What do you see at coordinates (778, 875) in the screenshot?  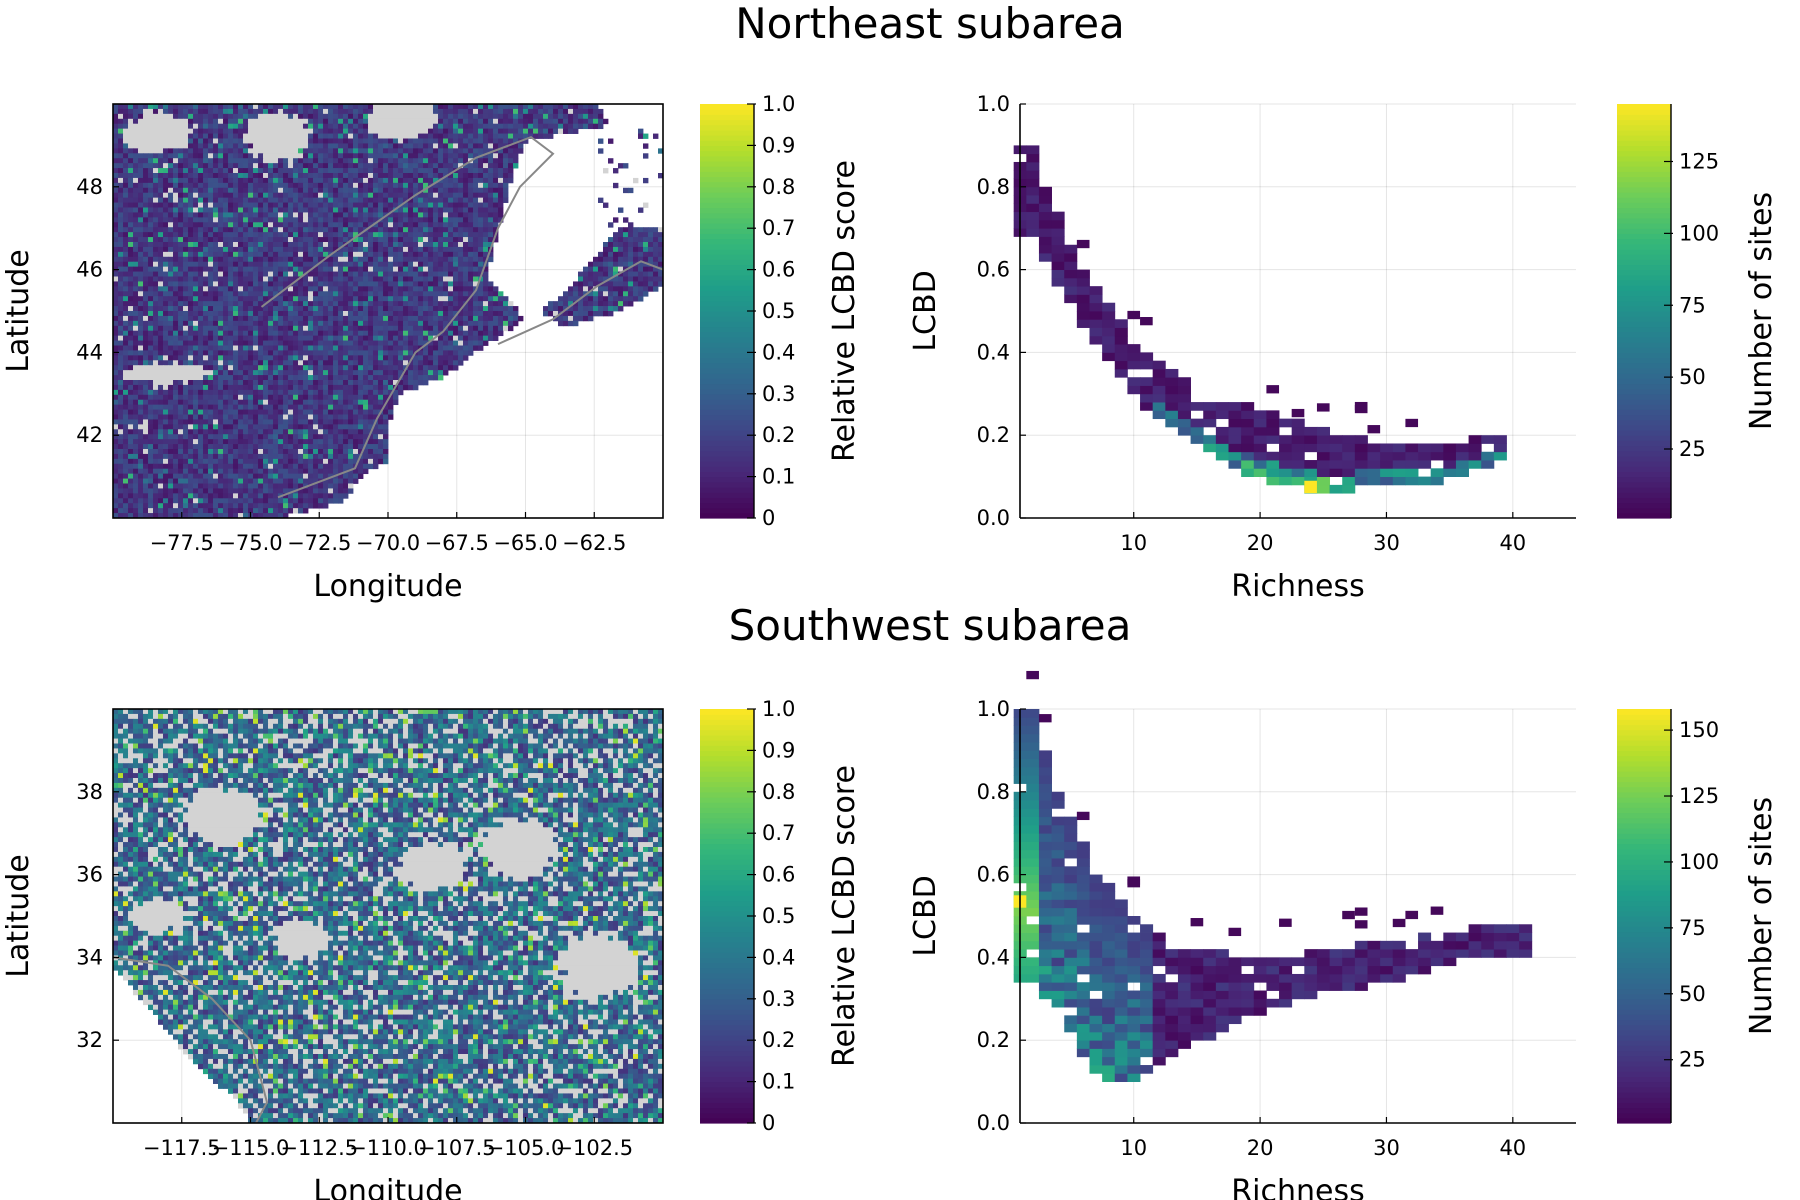 I see `sw-map-colorbar-tick: 0.6` at bounding box center [778, 875].